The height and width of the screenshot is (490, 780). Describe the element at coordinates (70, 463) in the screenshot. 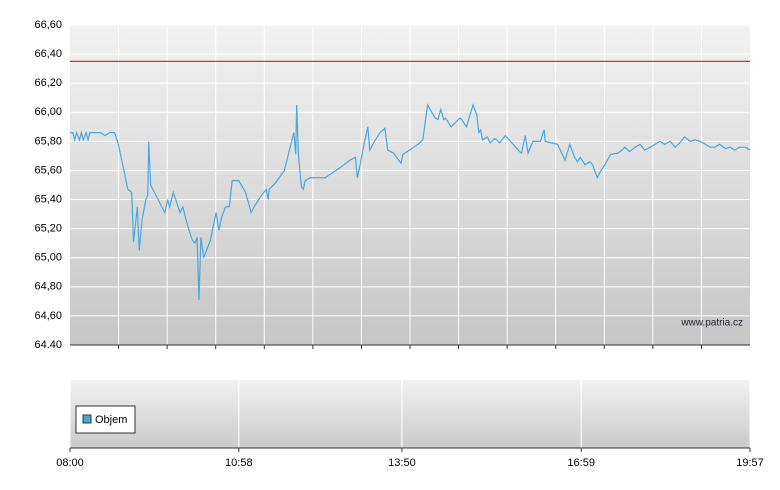

I see `x-tick-label: 08:00` at that location.